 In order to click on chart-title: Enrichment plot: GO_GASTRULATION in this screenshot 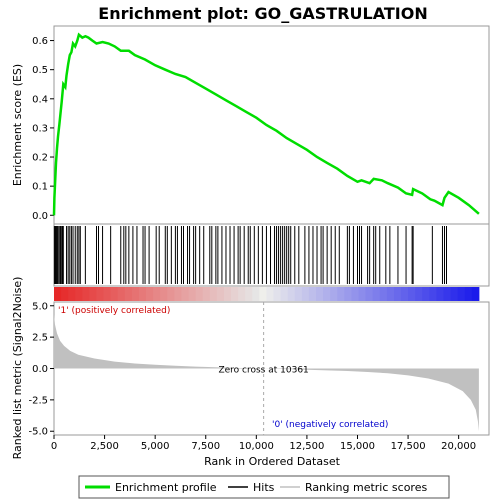, I will do `click(262, 13)`.